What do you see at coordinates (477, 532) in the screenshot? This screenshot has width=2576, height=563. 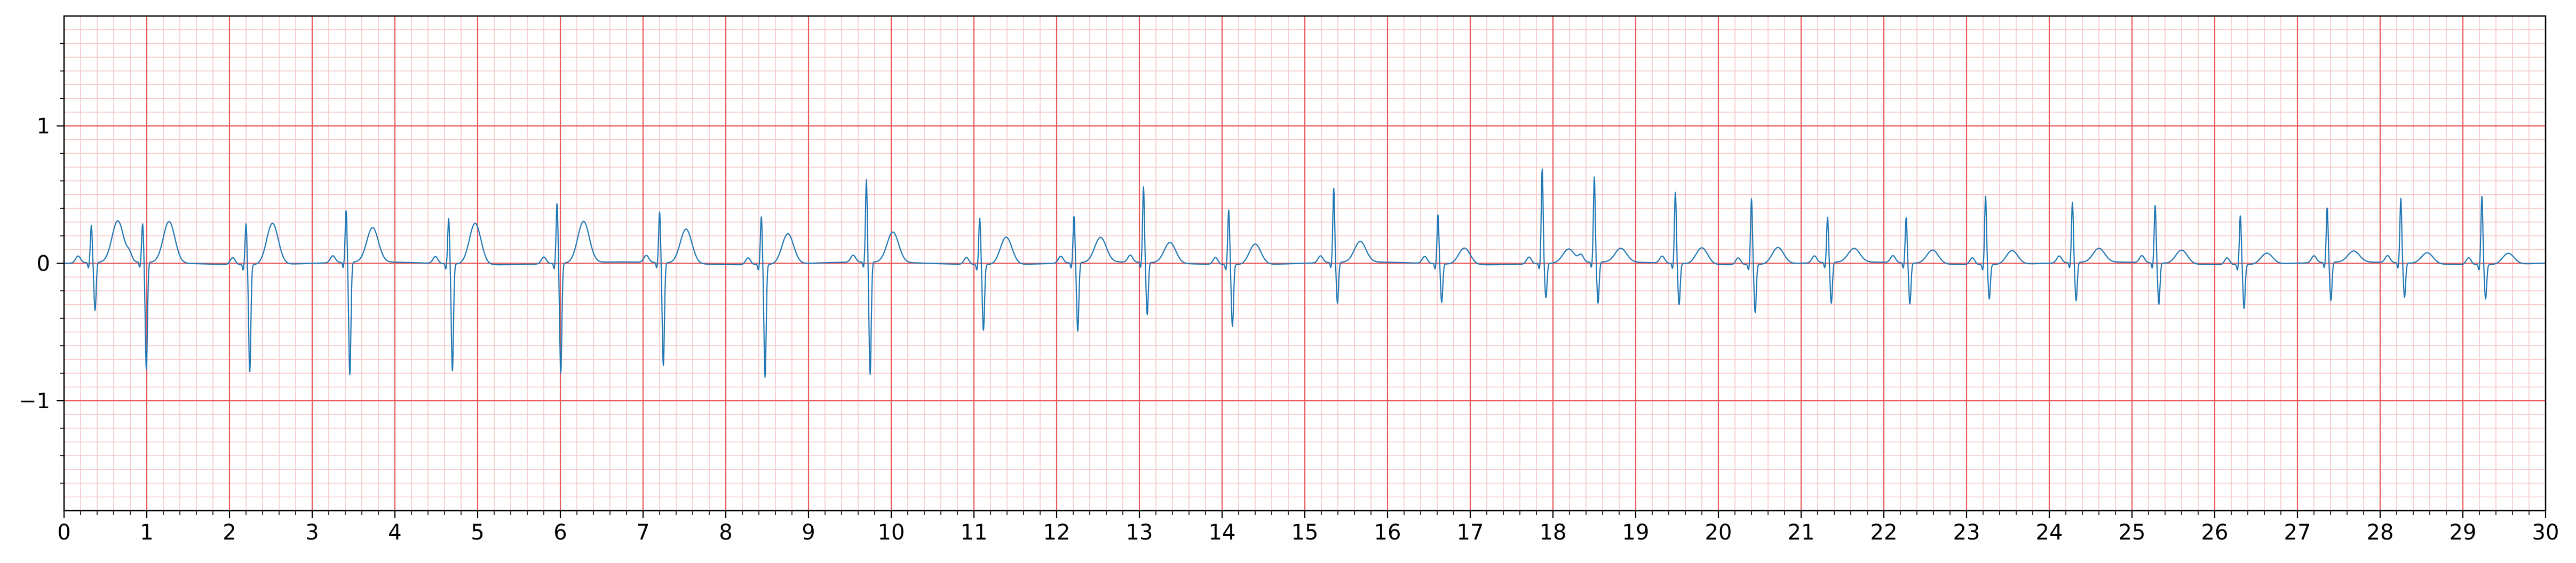 I see `x-tick-label: 5` at bounding box center [477, 532].